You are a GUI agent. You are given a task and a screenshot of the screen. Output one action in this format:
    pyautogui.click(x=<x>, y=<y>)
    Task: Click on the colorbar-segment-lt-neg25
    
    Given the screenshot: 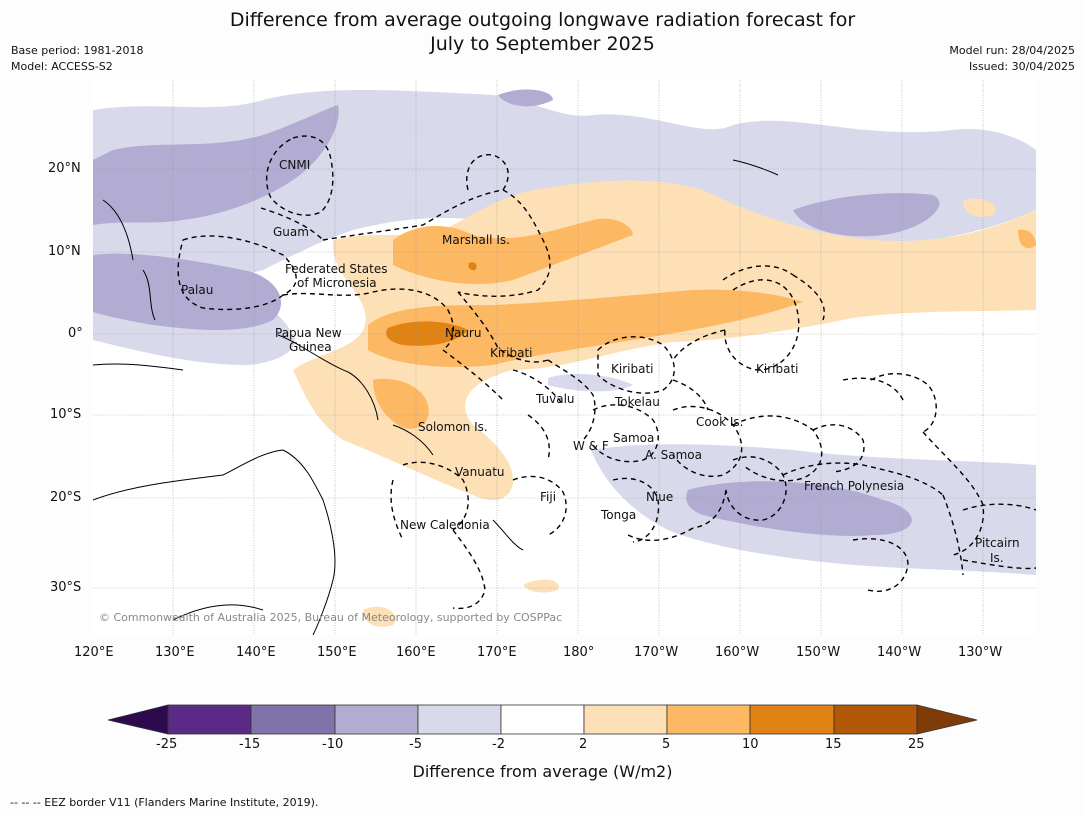 What is the action you would take?
    pyautogui.click(x=138, y=719)
    